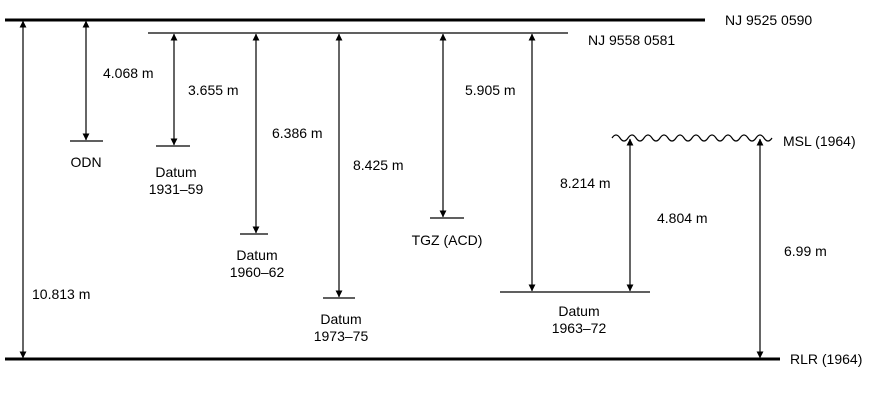 The height and width of the screenshot is (400, 875). I want to click on tgz-label: TGZ (ACD), so click(447, 240).